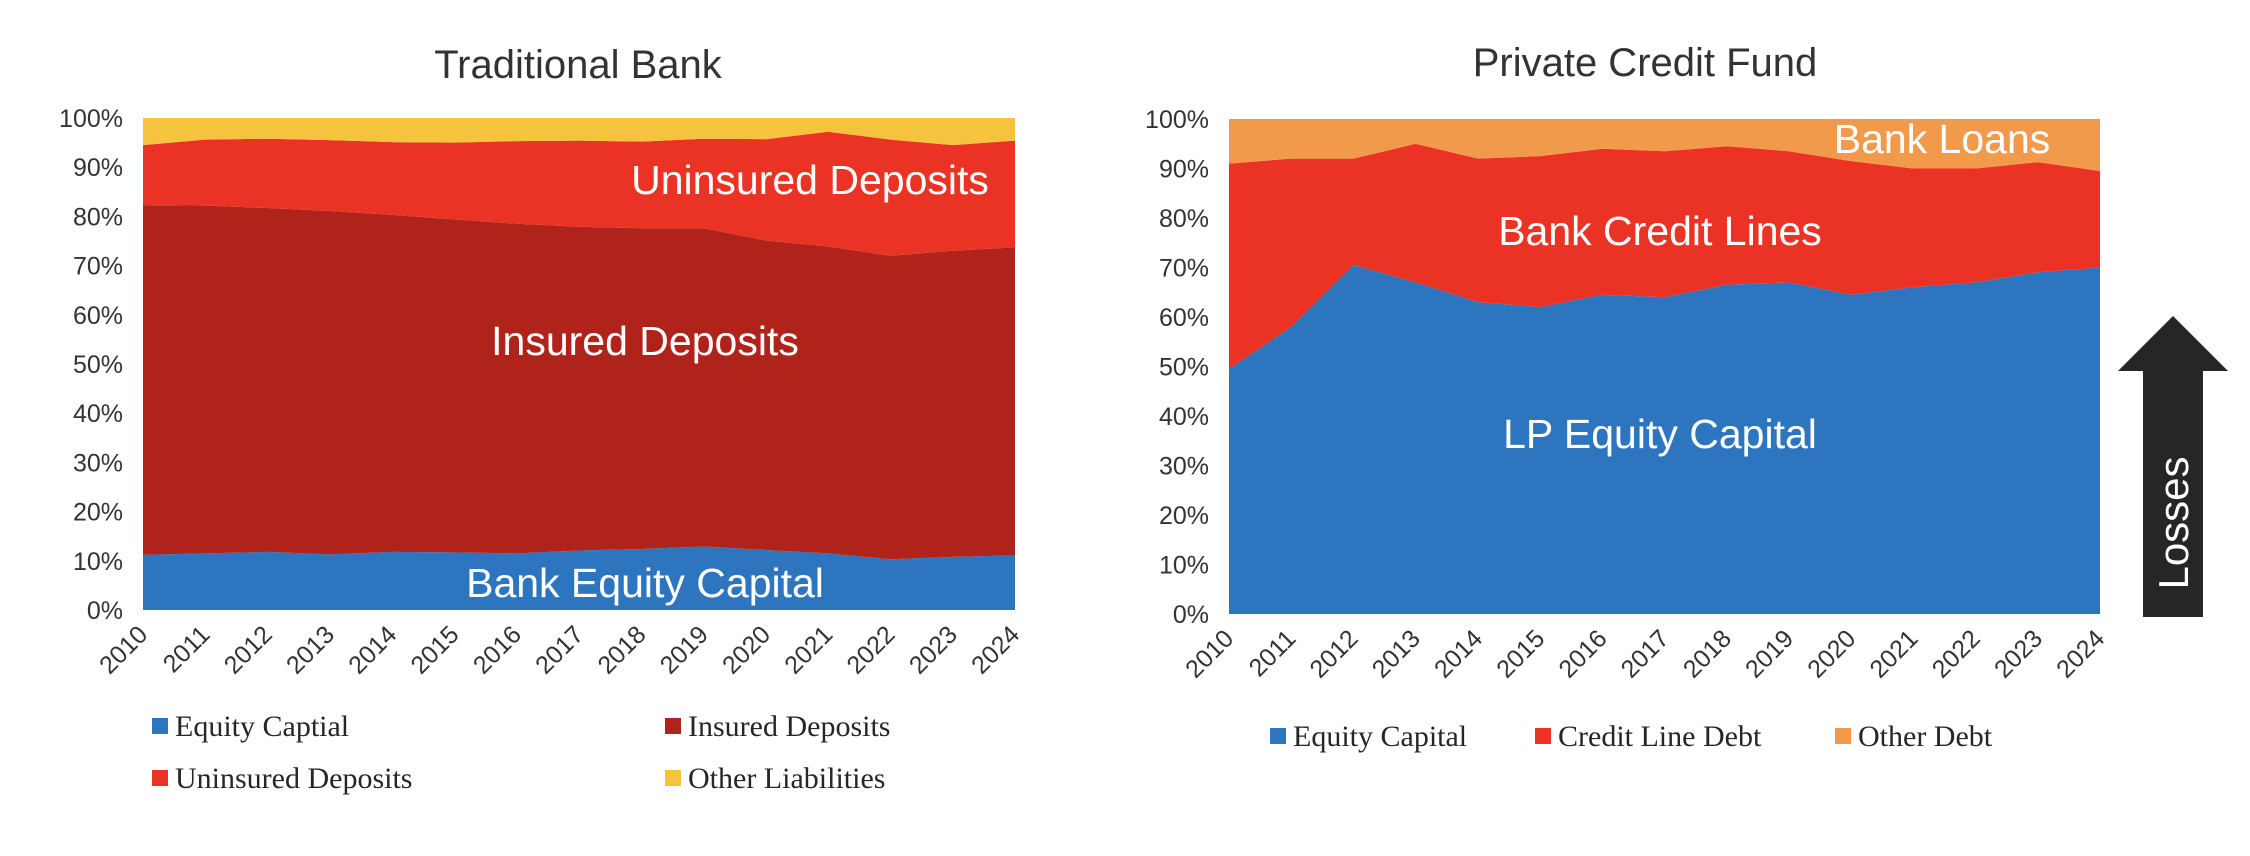 The width and height of the screenshot is (2250, 856). Describe the element at coordinates (1664, 256) in the screenshot. I see `area-credit-line-debt` at that location.